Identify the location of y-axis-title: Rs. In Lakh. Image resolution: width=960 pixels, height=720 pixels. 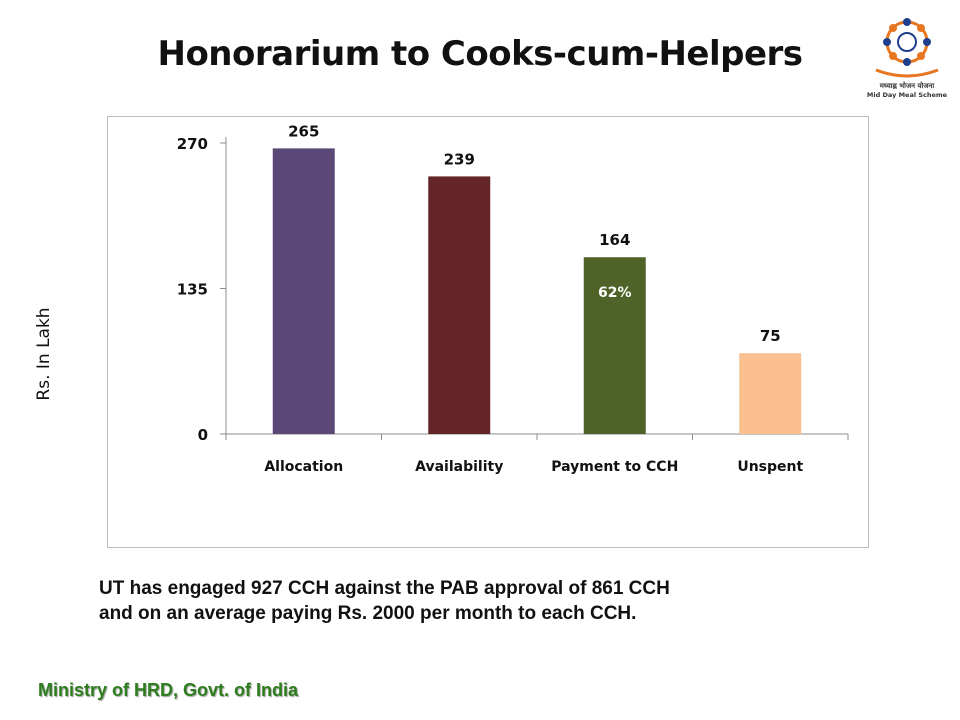
(44, 354).